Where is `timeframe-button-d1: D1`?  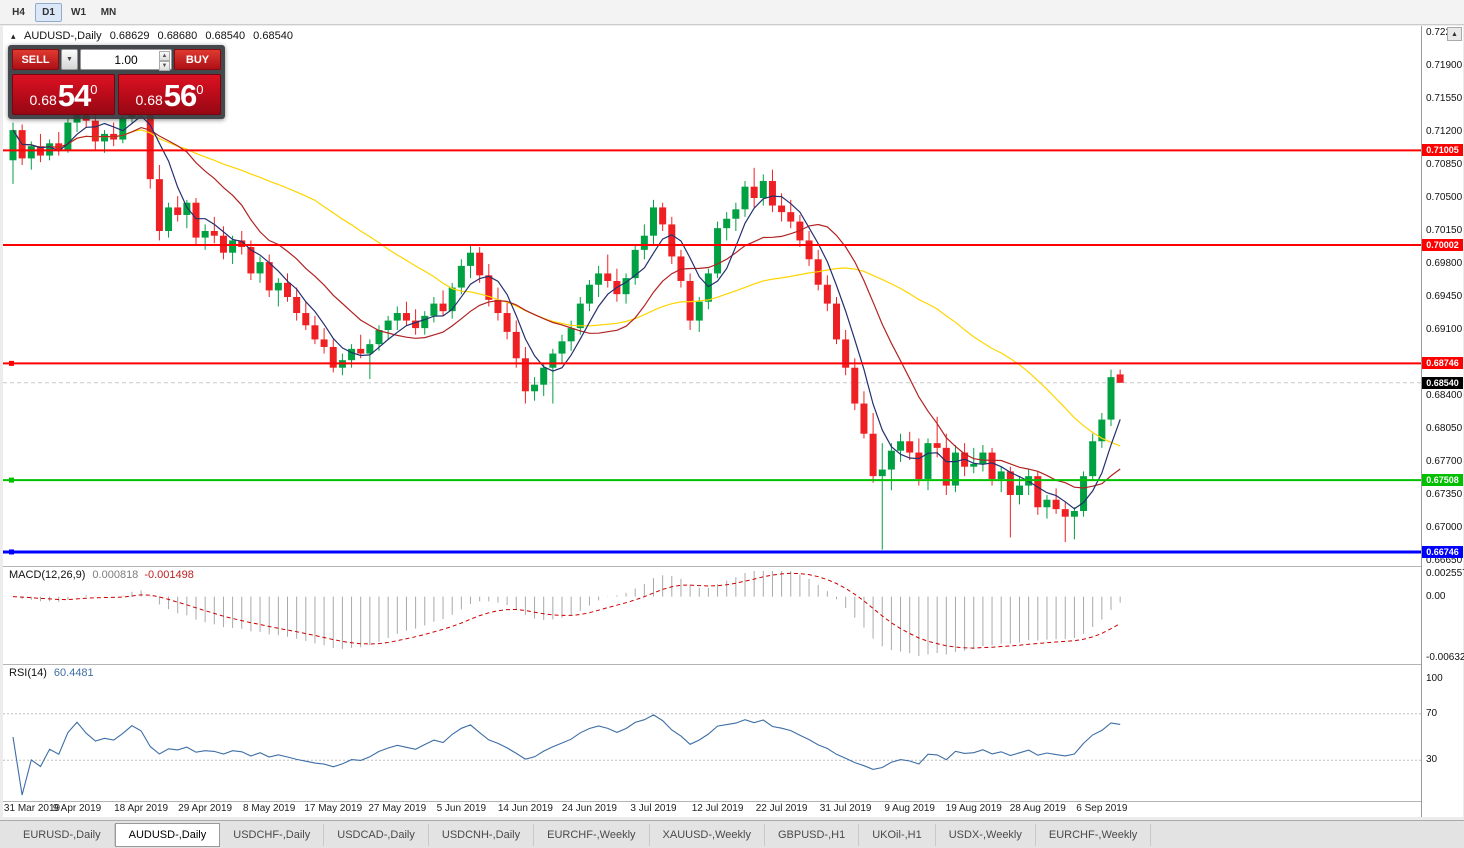
timeframe-button-d1: D1 is located at coordinates (48, 12).